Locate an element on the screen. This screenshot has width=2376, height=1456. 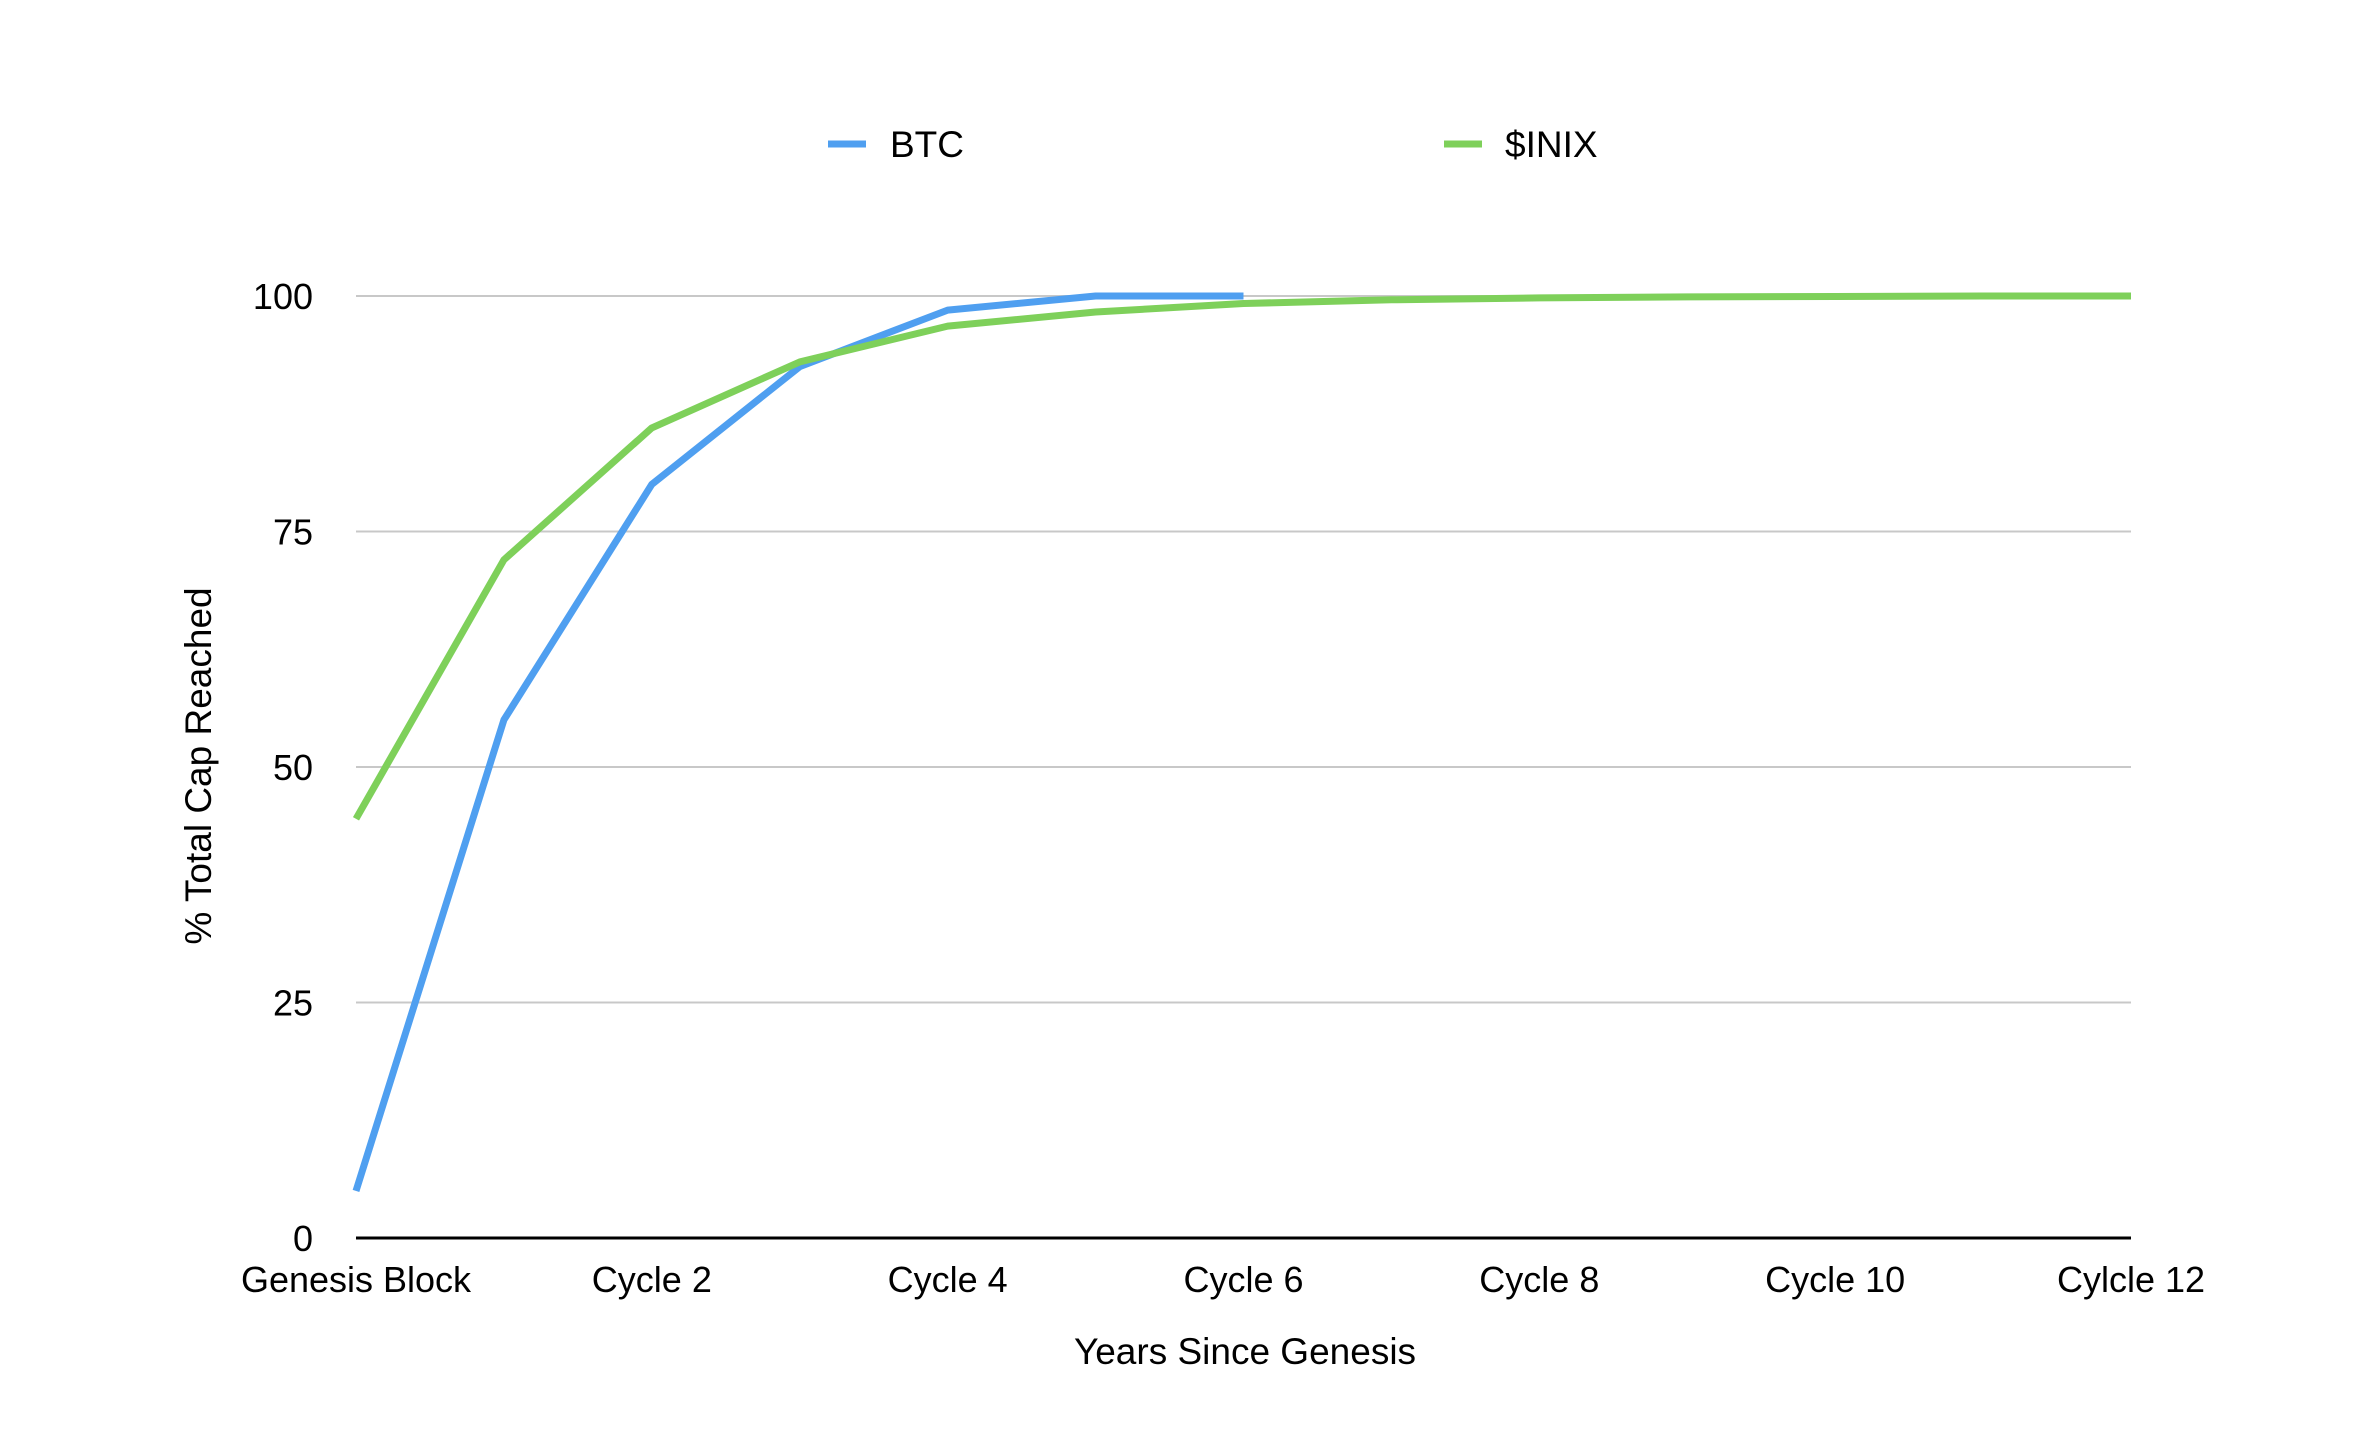
x-axis-title: Years Since Genesis is located at coordinates (1245, 1351).